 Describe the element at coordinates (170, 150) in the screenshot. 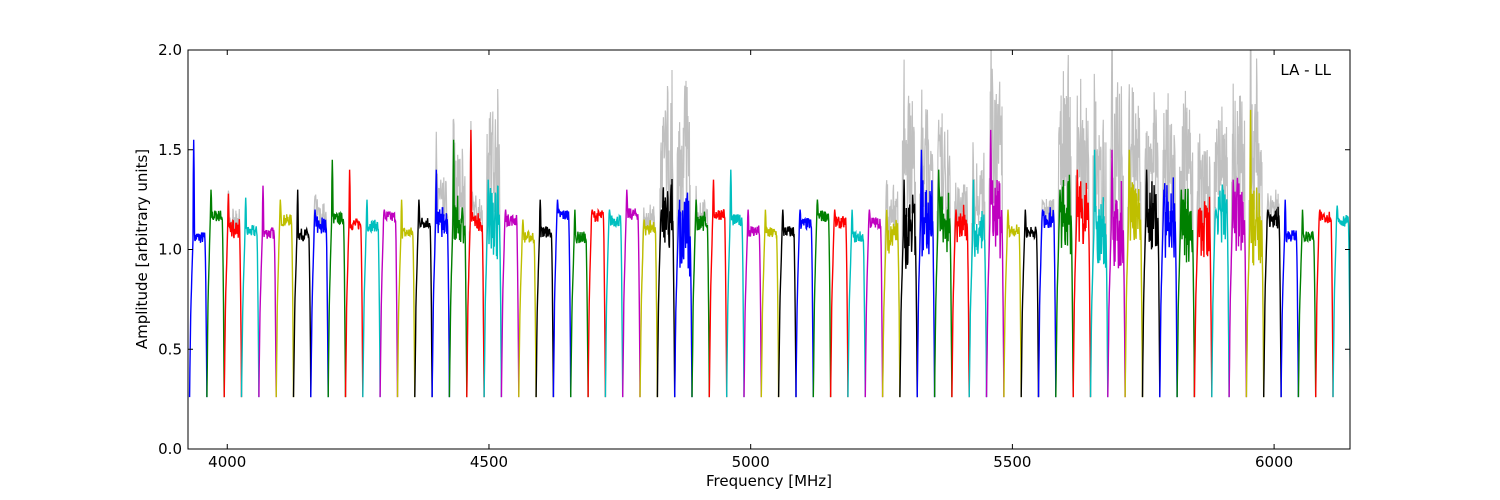

I see `y-tick-label: 1.5` at that location.